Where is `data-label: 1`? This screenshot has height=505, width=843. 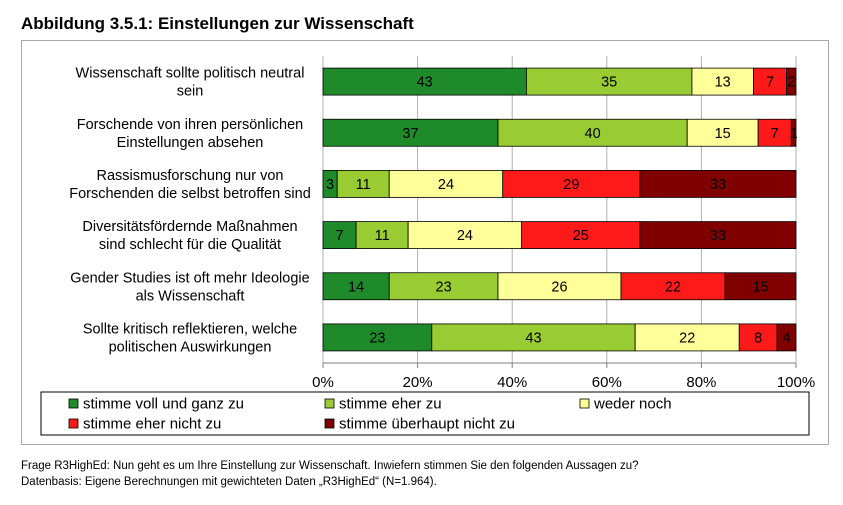
data-label: 1 is located at coordinates (794, 134).